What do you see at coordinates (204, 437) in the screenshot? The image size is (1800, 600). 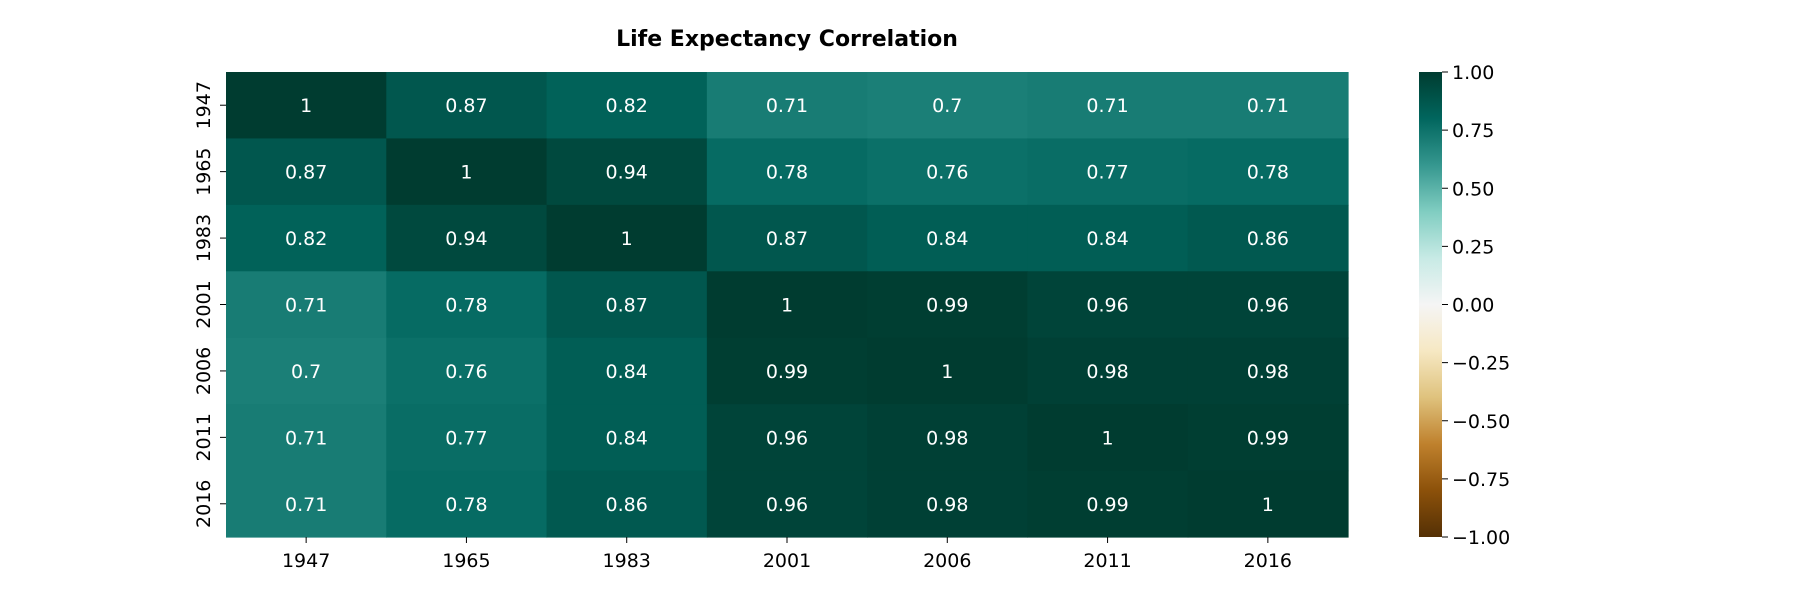 I see `y-tick-label: 2011` at bounding box center [204, 437].